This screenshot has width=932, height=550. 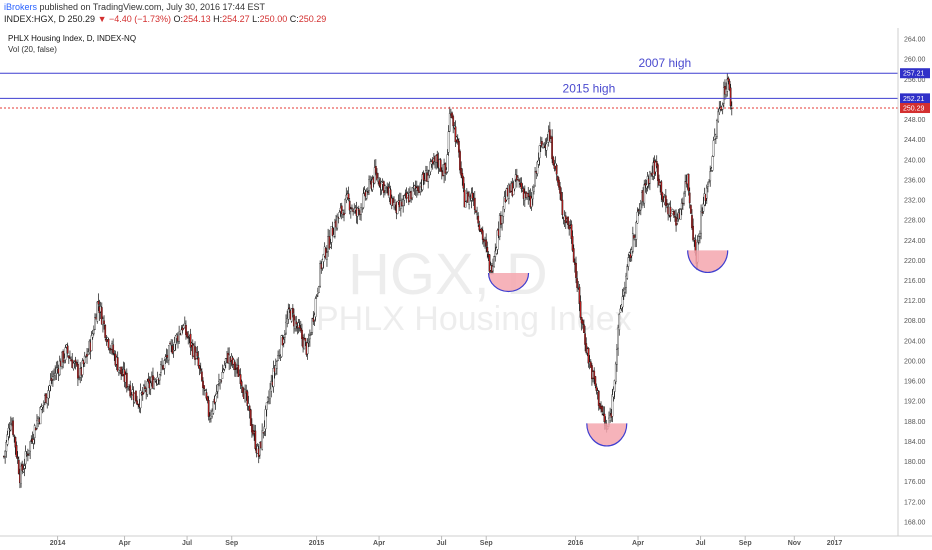 What do you see at coordinates (915, 502) in the screenshot?
I see `price-tick-label: 172.00` at bounding box center [915, 502].